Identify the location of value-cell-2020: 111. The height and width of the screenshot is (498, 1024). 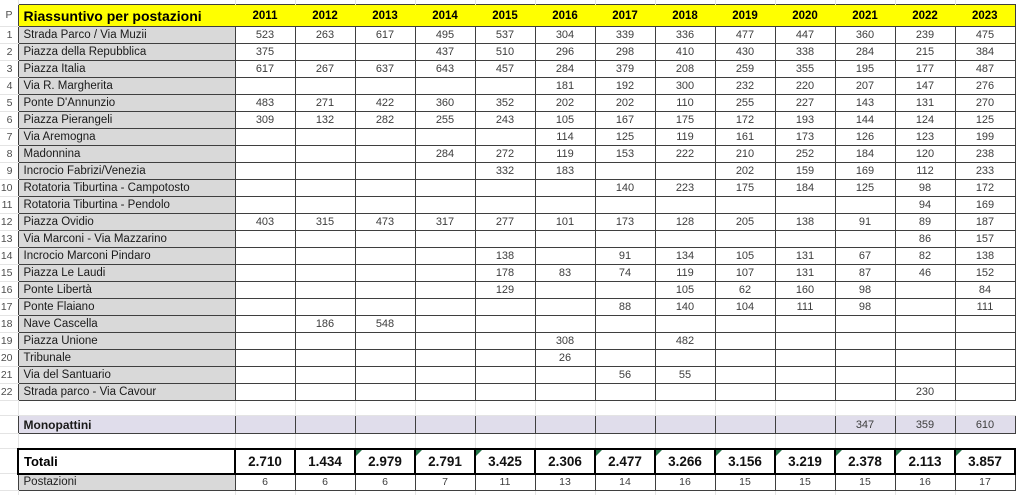
(805, 307).